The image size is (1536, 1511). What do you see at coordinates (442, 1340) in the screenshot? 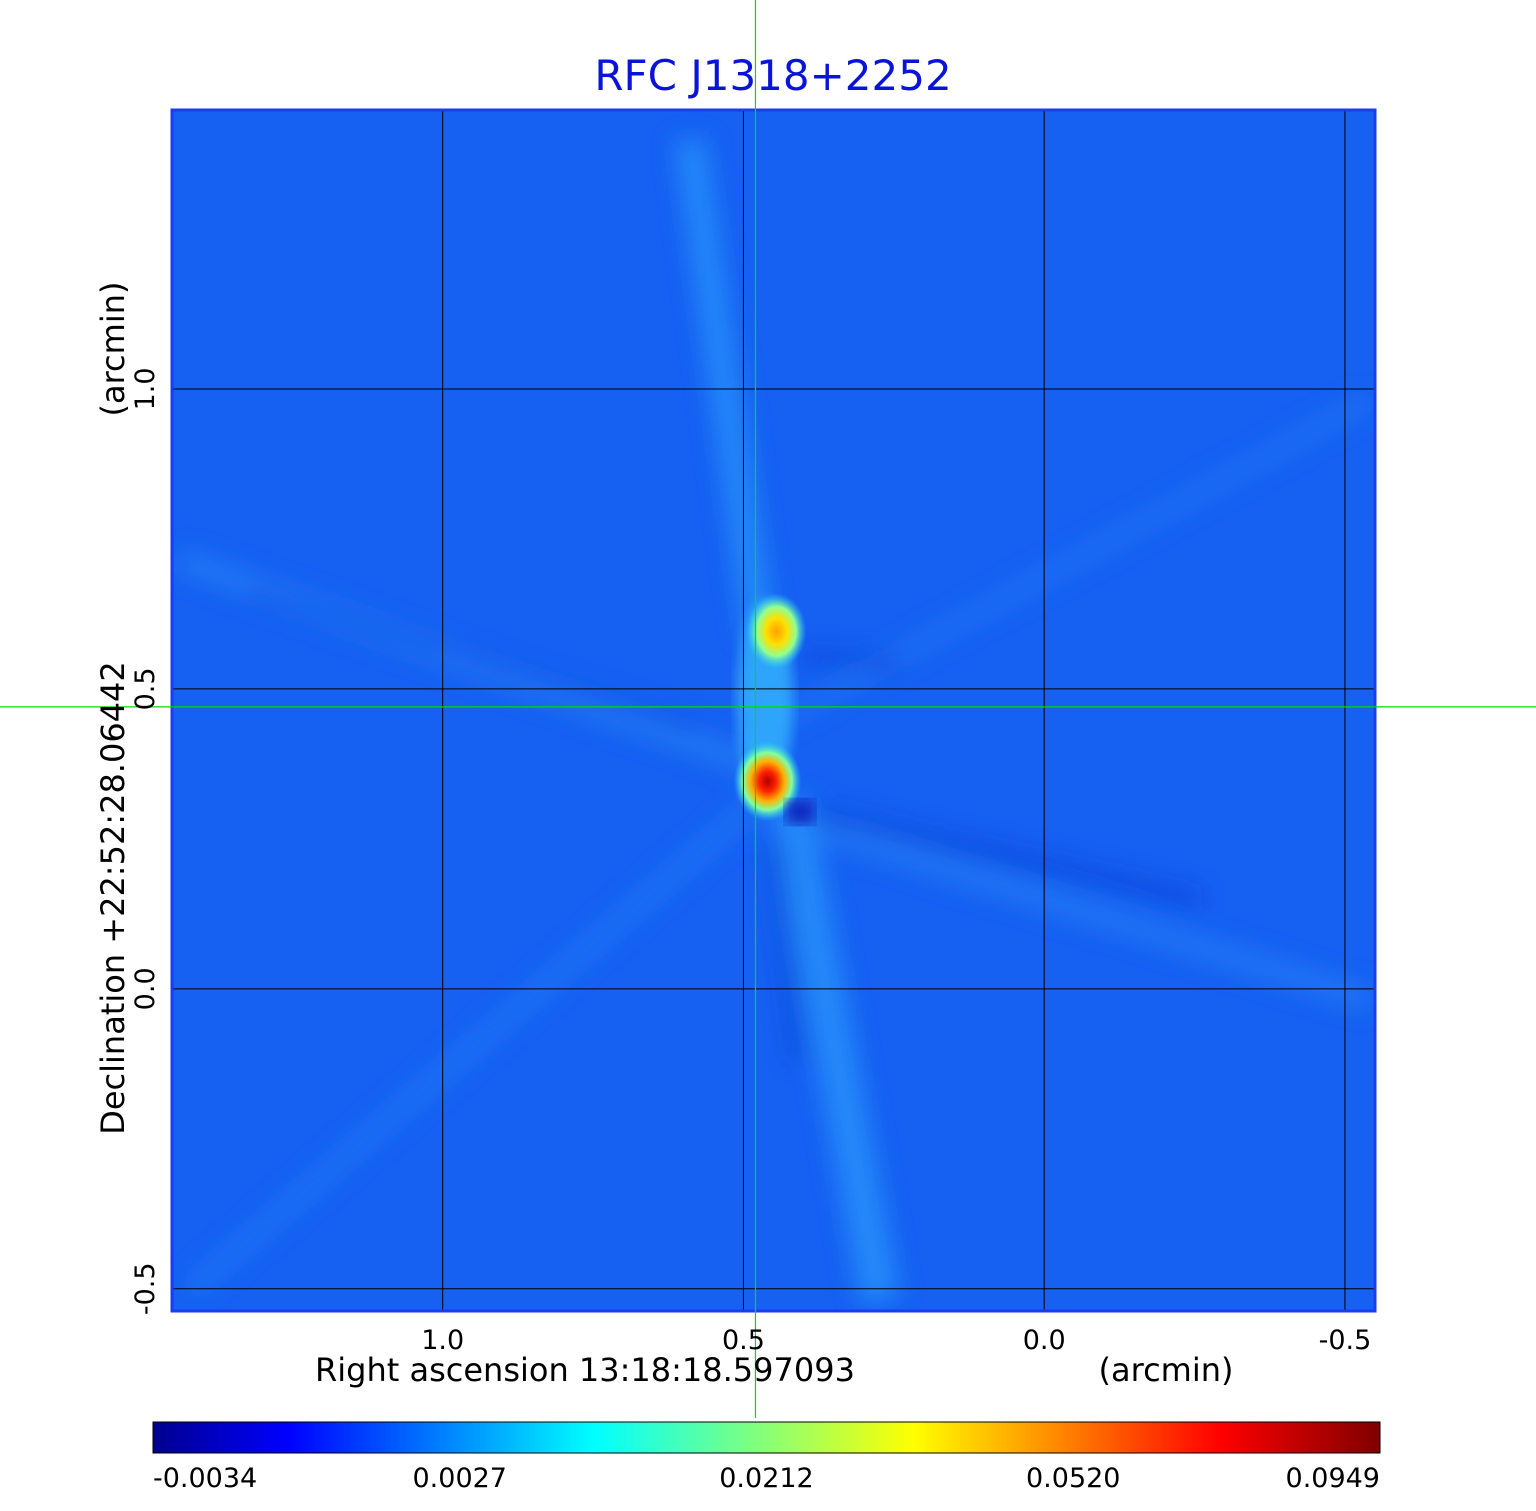
I see `x-tick-label: 1.0` at bounding box center [442, 1340].